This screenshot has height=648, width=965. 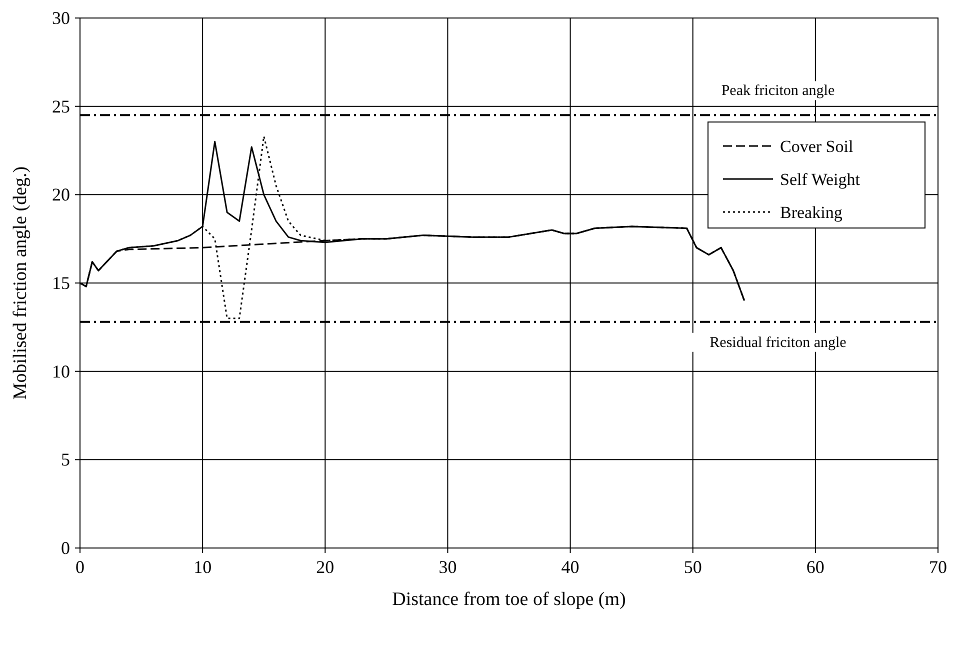 What do you see at coordinates (509, 599) in the screenshot?
I see `x-axis-title: Distance from toe of slope (m)` at bounding box center [509, 599].